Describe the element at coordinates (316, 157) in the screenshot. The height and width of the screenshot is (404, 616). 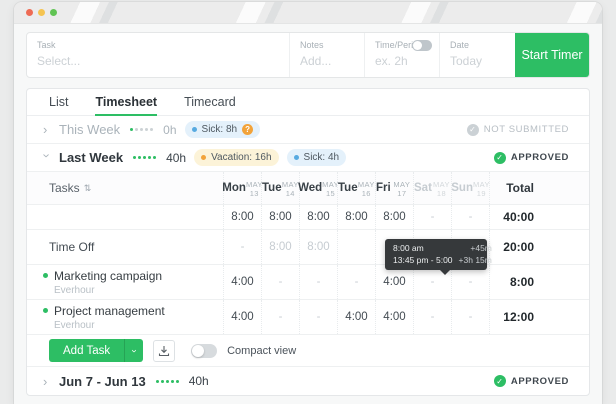
I see `sick-badge: Sick: 4h` at that location.